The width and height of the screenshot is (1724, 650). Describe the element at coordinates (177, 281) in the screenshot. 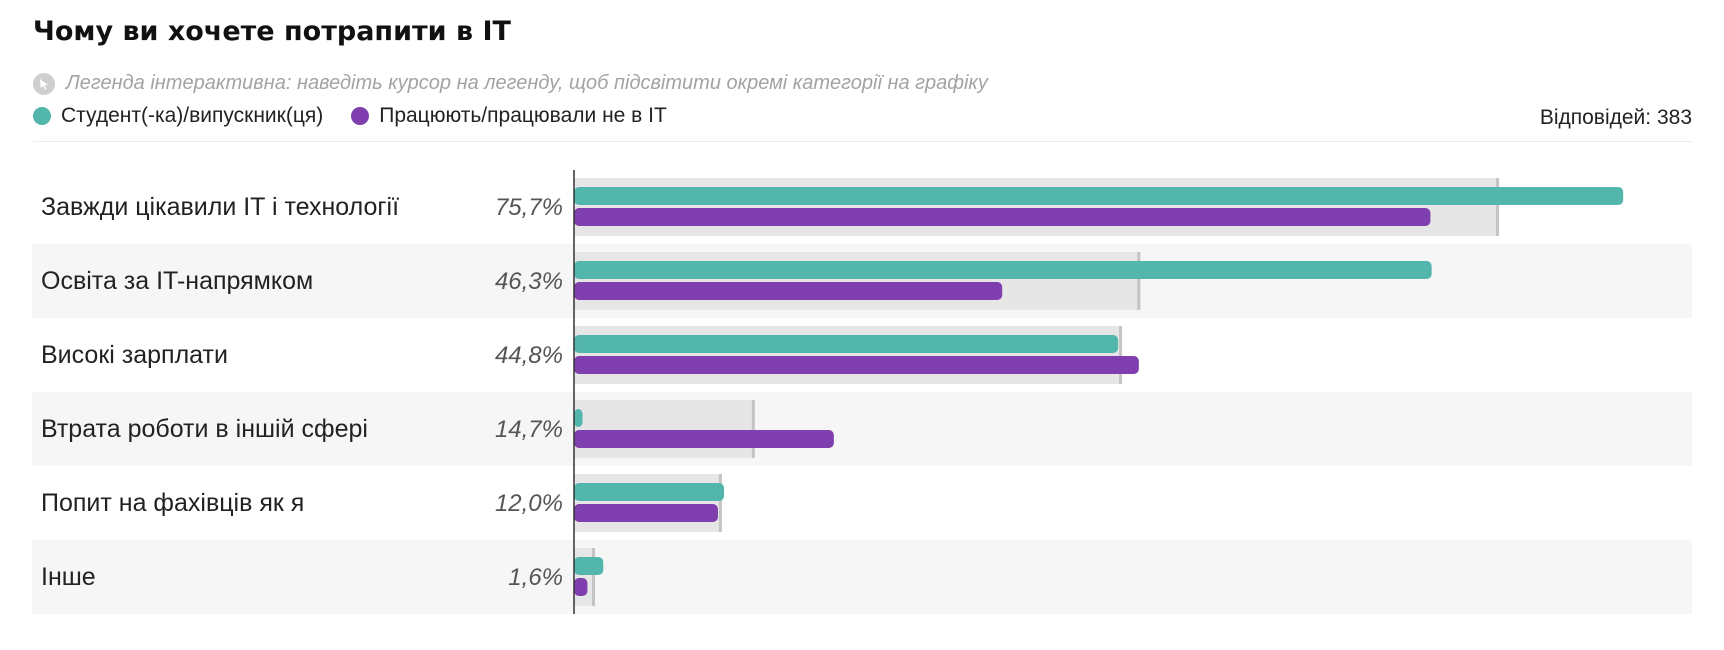

I see `category-label: Освіта за IT-напрямком` at that location.